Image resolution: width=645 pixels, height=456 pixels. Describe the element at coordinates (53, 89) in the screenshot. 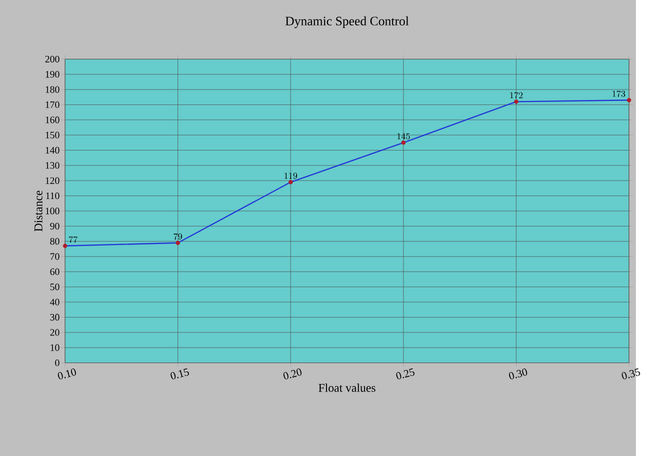

I see `y-tick-label: 180` at that location.